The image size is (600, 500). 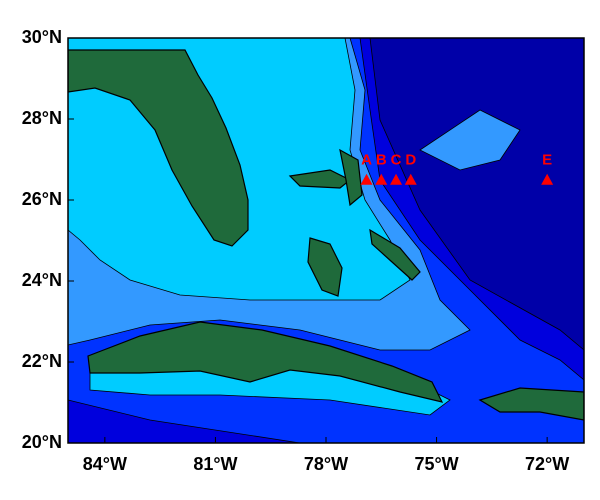 What do you see at coordinates (410, 160) in the screenshot?
I see `station-label: D` at bounding box center [410, 160].